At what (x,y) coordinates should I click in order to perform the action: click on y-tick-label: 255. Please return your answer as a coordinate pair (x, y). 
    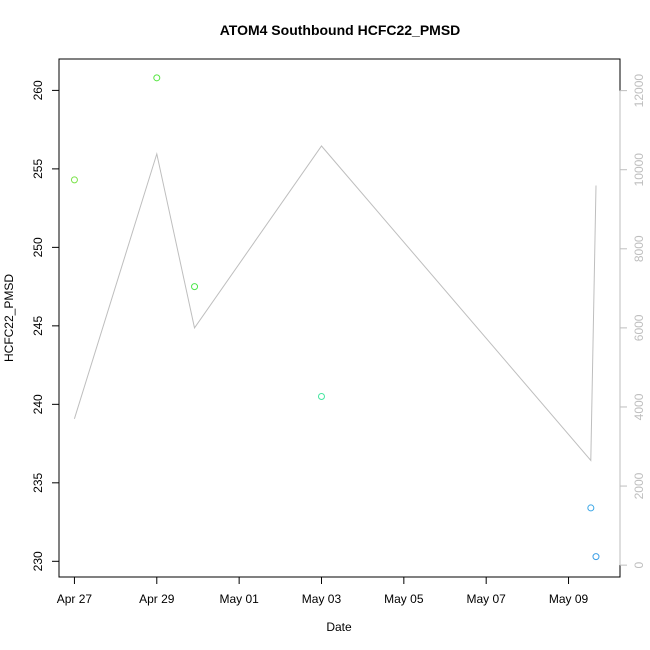
    Looking at the image, I should click on (38, 169).